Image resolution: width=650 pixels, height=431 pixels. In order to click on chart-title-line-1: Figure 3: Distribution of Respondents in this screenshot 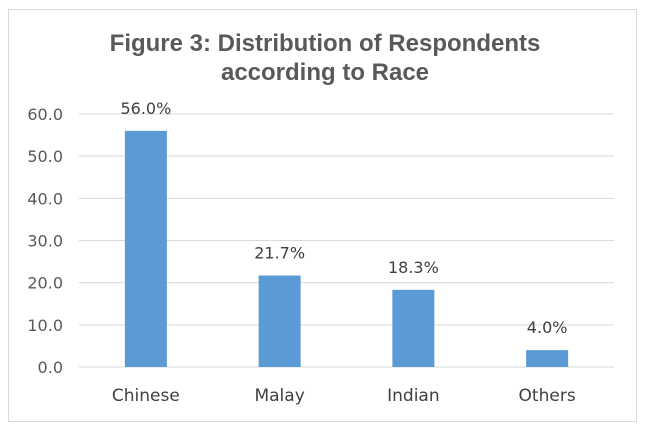, I will do `click(325, 43)`.